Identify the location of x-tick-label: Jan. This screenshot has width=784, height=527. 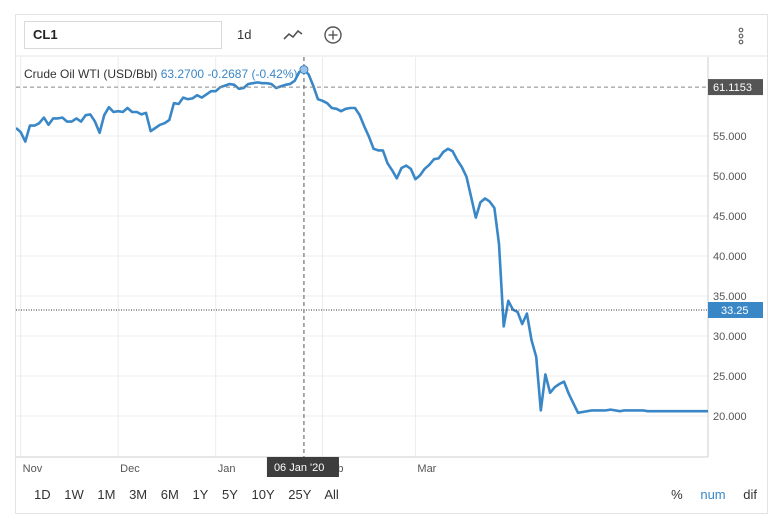
(227, 469).